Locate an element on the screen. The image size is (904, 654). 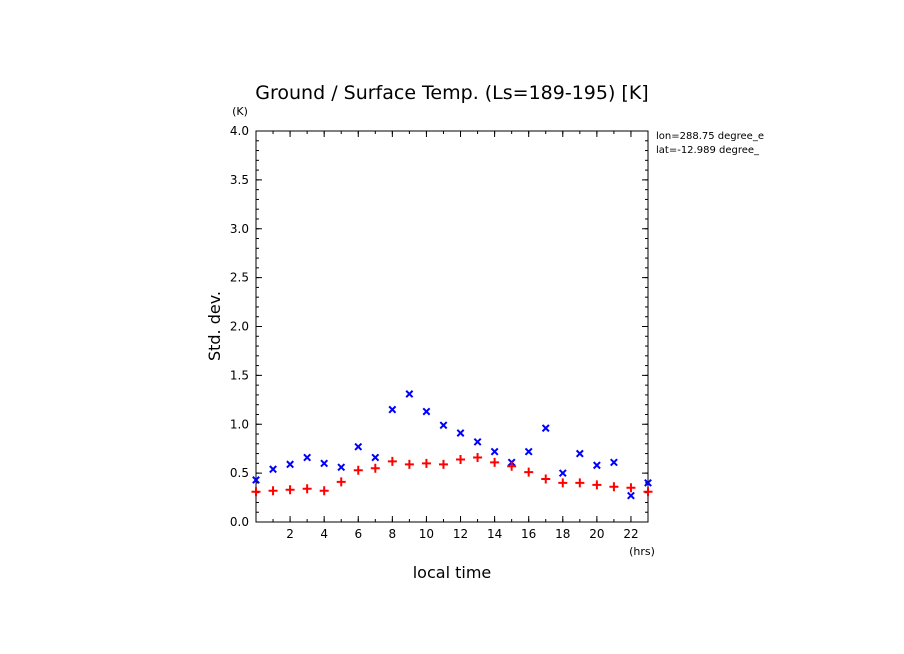
data-marks is located at coordinates (452, 445).